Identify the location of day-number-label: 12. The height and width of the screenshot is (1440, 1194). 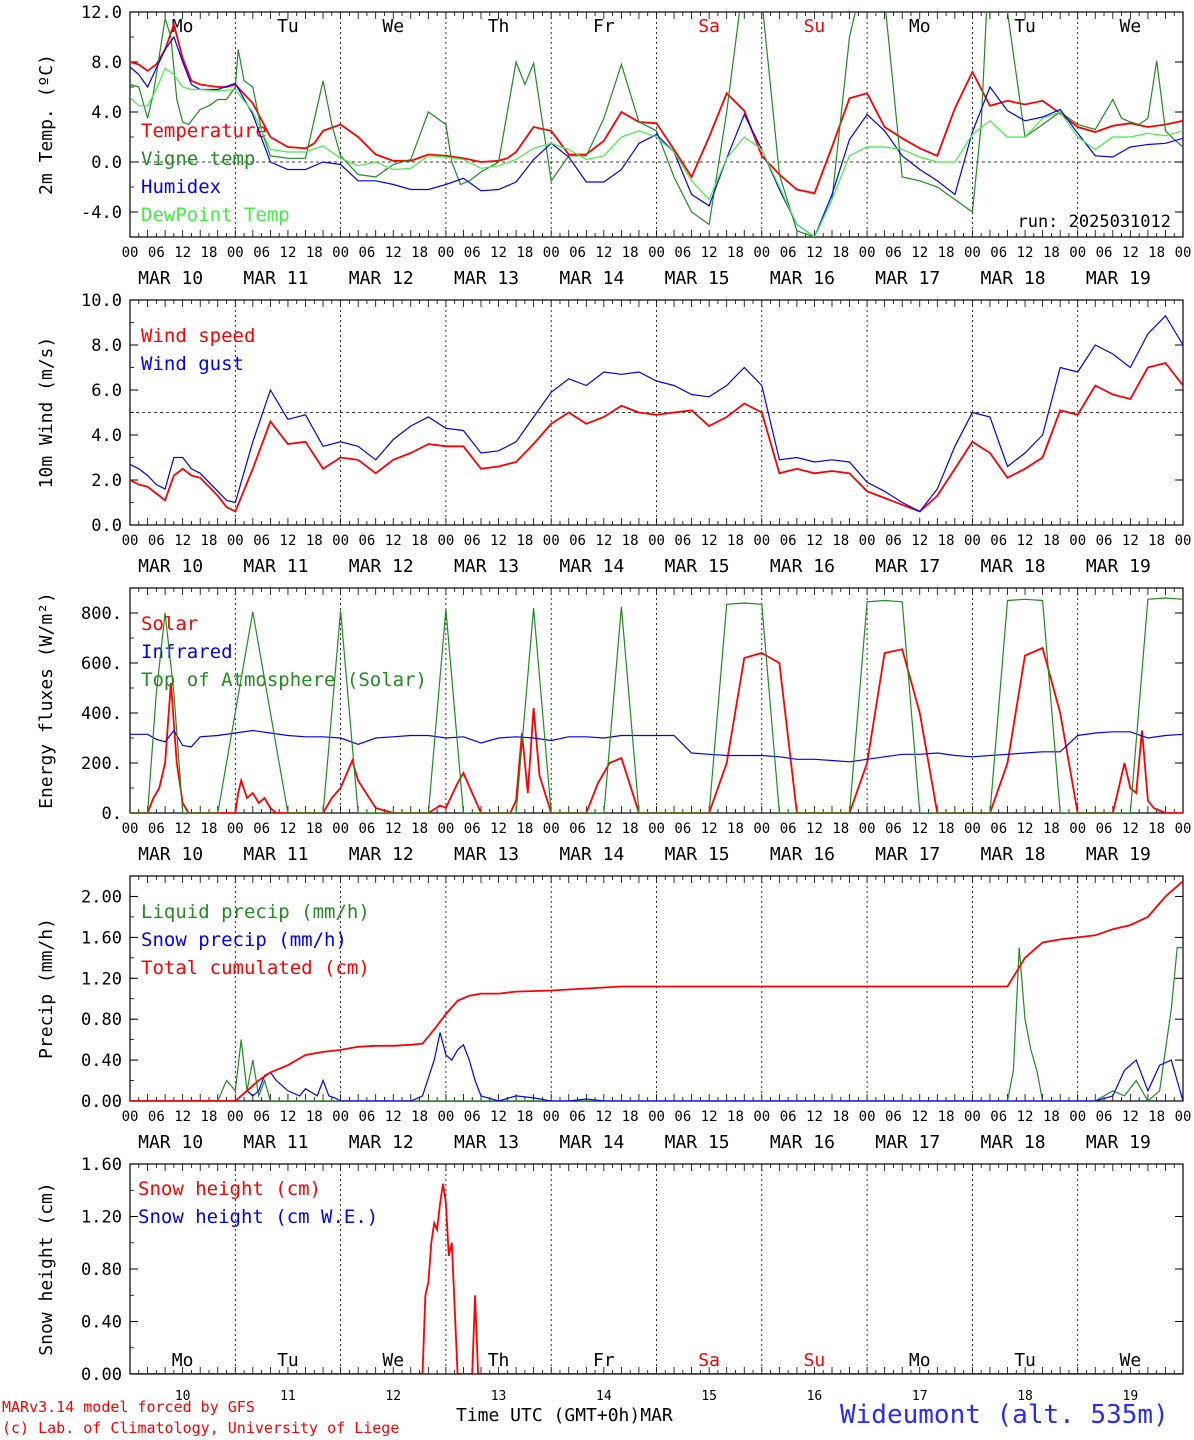
(393, 1396).